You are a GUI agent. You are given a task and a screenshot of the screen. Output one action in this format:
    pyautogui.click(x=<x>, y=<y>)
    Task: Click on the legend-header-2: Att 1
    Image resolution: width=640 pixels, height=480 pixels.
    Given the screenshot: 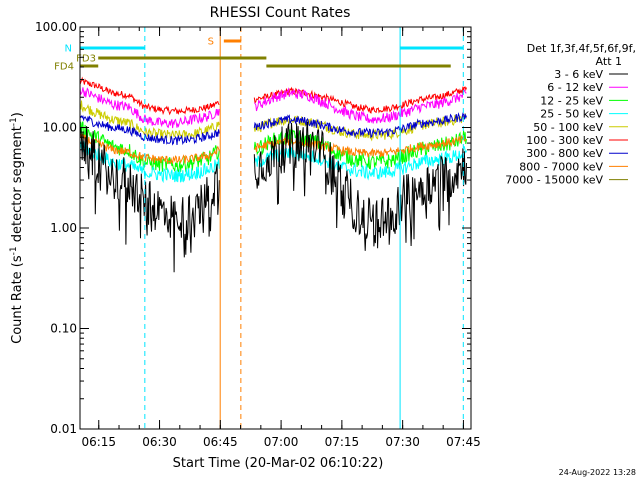 What is the action you would take?
    pyautogui.click(x=609, y=61)
    